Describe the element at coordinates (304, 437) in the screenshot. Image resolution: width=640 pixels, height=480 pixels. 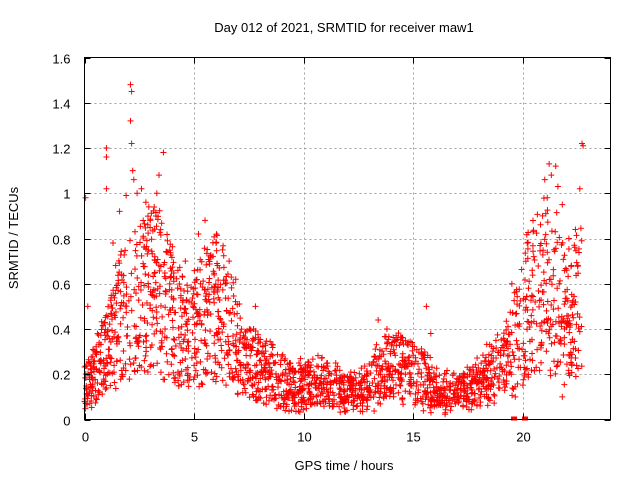
I see `x-tick-label: 10` at that location.